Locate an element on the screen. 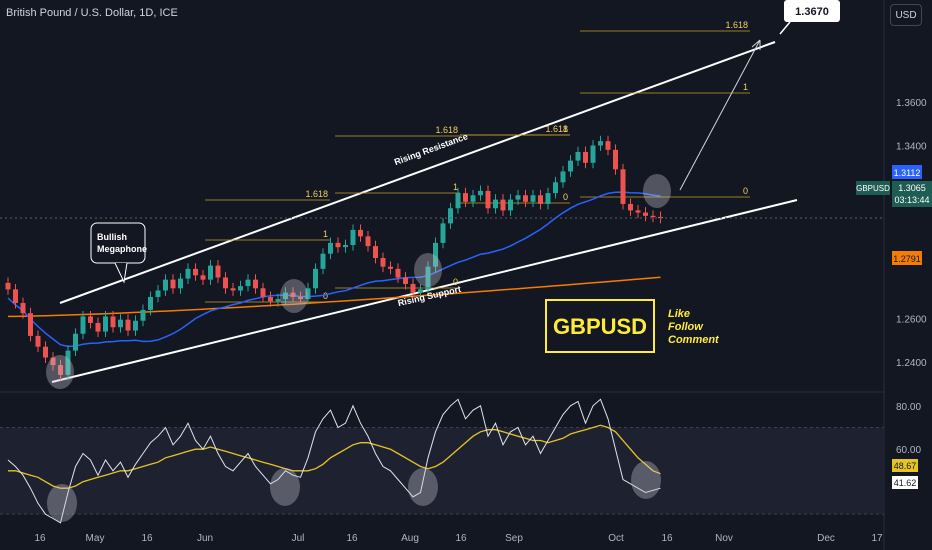 The width and height of the screenshot is (932, 550). rsi-touch-highlight is located at coordinates (62, 503).